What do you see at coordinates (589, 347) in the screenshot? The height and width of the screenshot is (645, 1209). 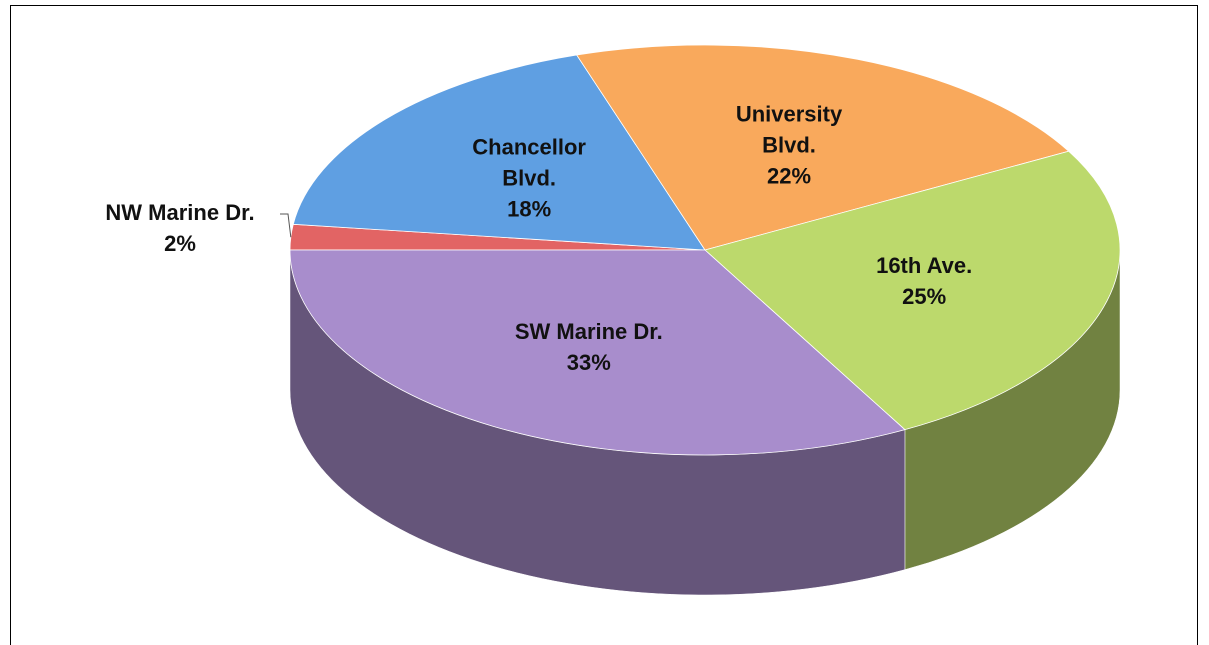 I see `slice-label: SW Marine Dr. 33%` at bounding box center [589, 347].